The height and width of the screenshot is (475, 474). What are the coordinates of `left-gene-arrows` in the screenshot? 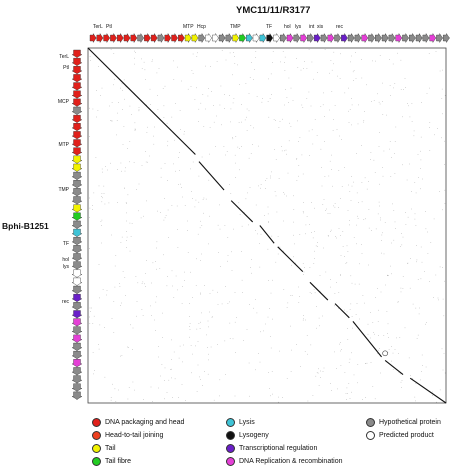 It's located at (77, 224).